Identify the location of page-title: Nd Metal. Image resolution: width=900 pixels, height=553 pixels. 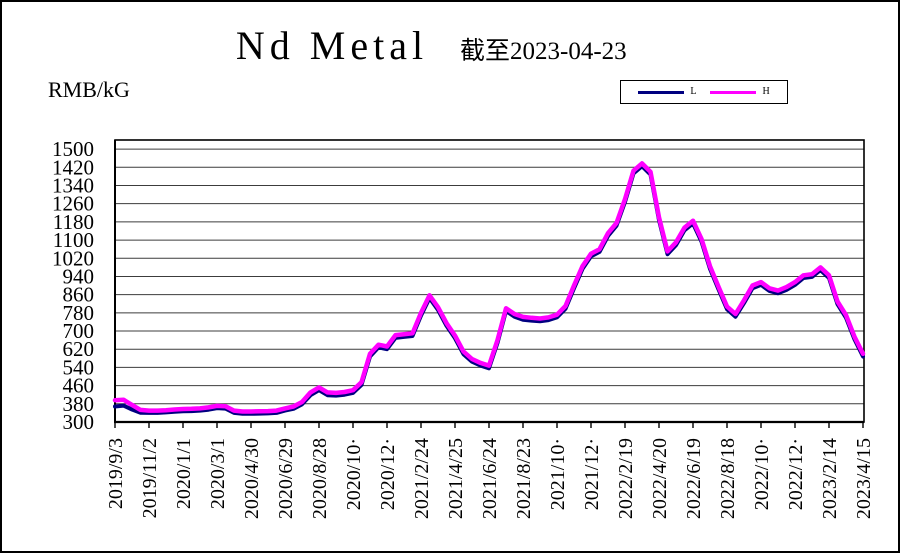
(332, 45).